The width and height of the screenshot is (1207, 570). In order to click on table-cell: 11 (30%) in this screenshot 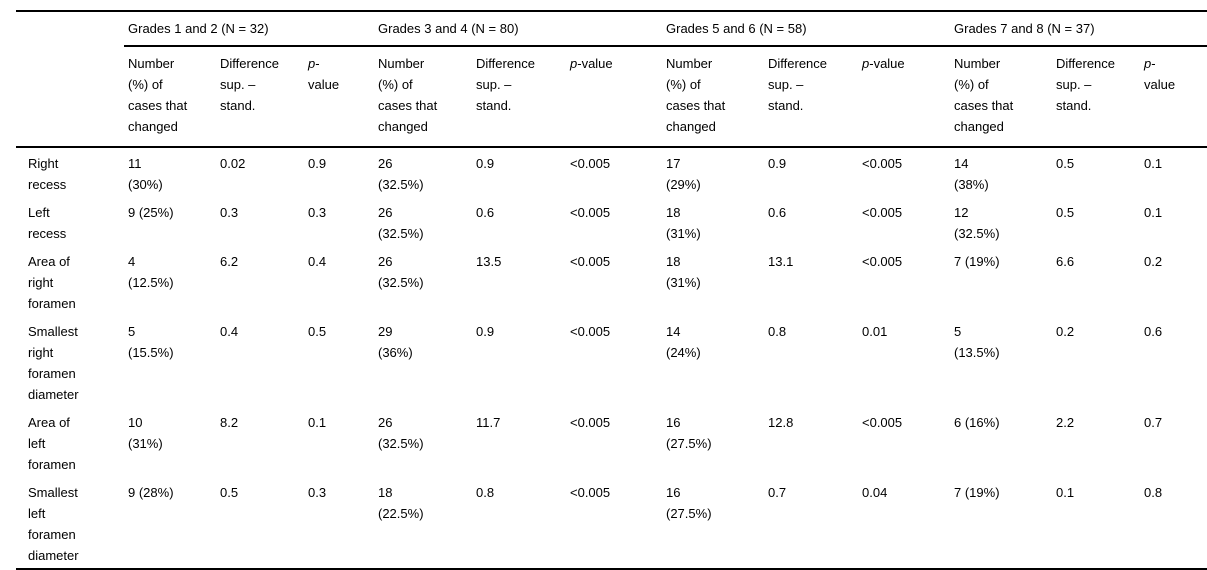, I will do `click(145, 174)`.